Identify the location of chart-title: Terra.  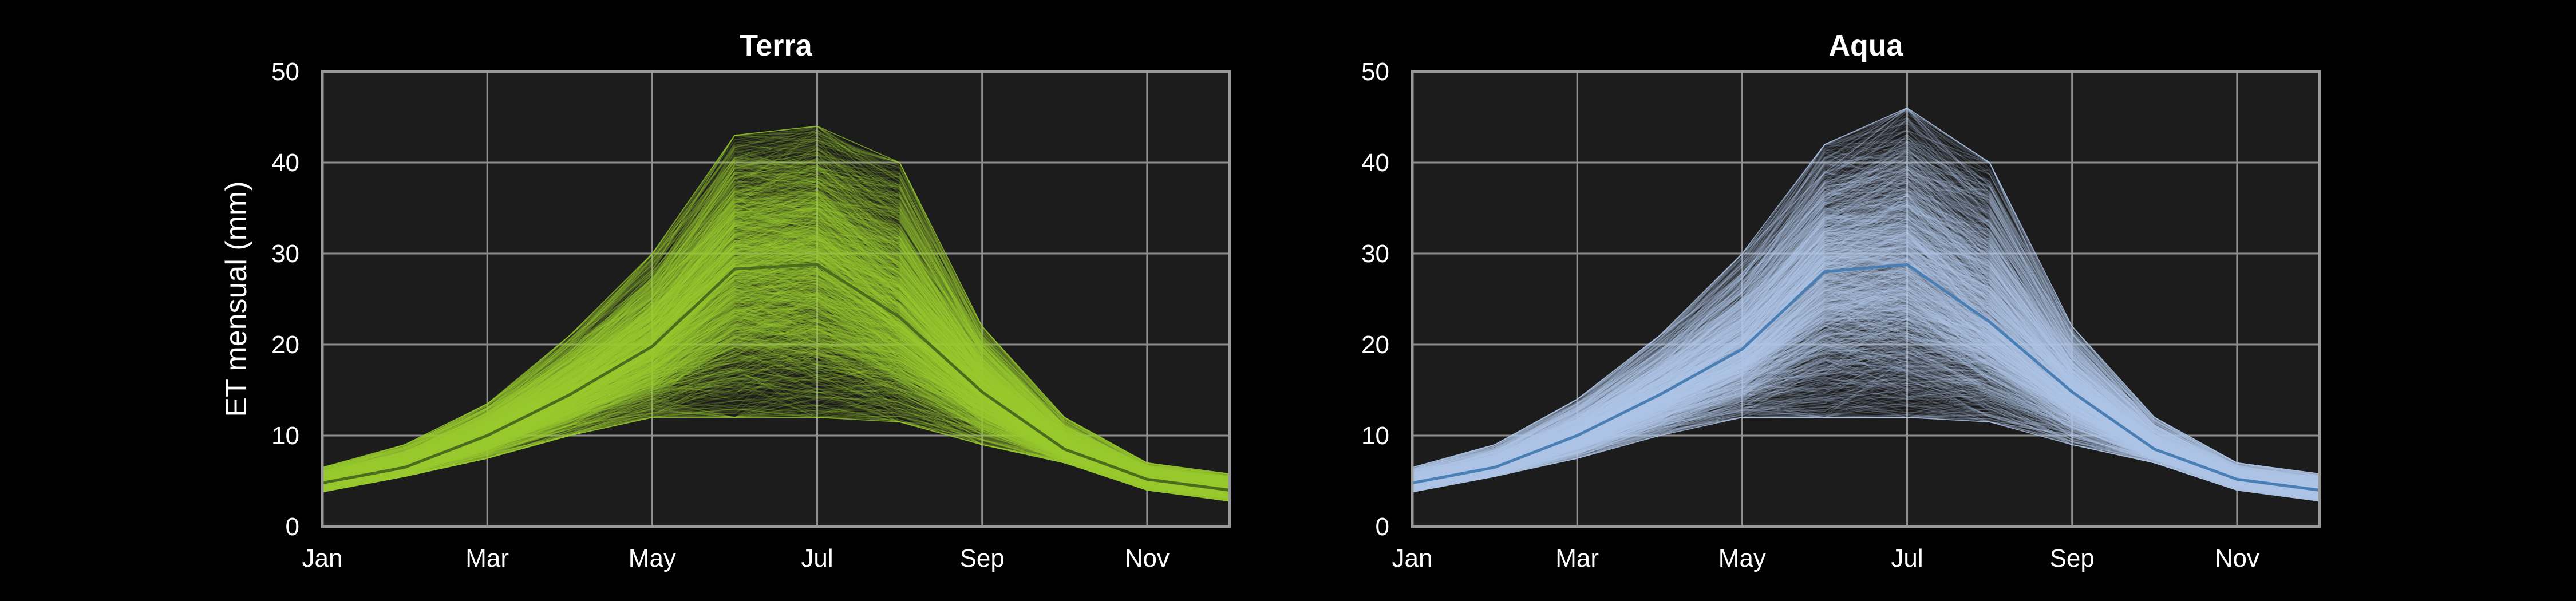
(776, 46).